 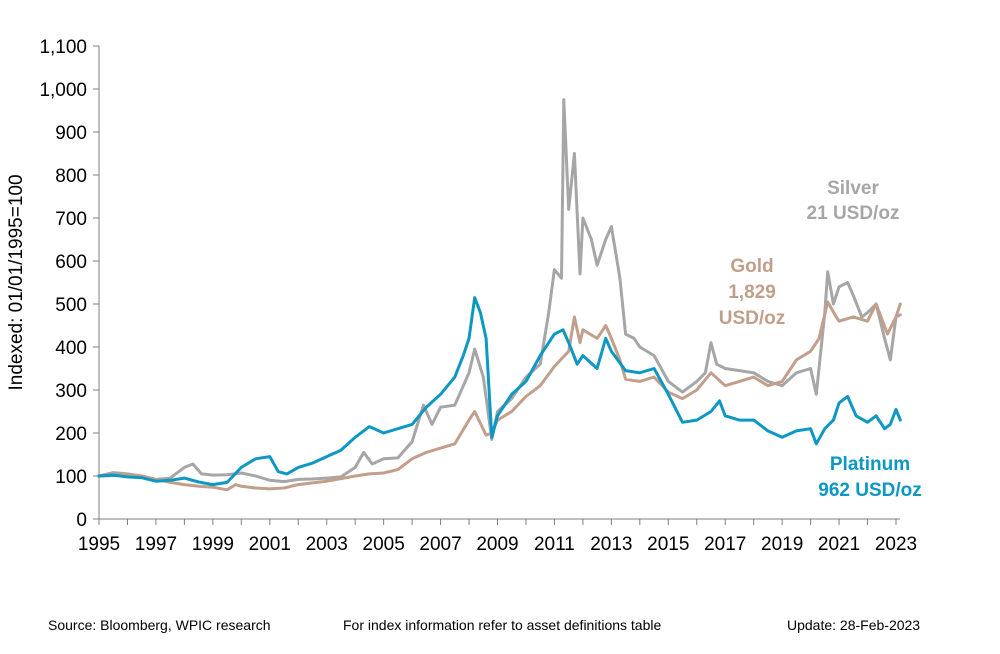 I want to click on x-tick-label: 2001, so click(x=270, y=544).